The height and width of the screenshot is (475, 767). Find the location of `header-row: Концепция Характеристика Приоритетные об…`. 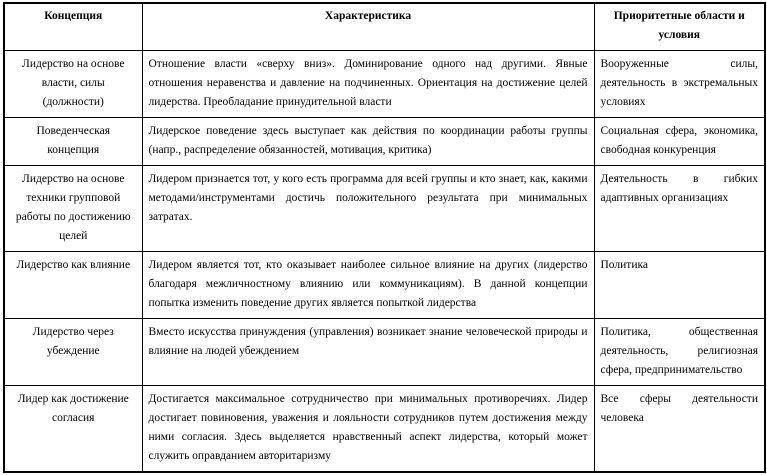

header-row: Концепция Характеристика Приоритетные об… is located at coordinates (384, 26).